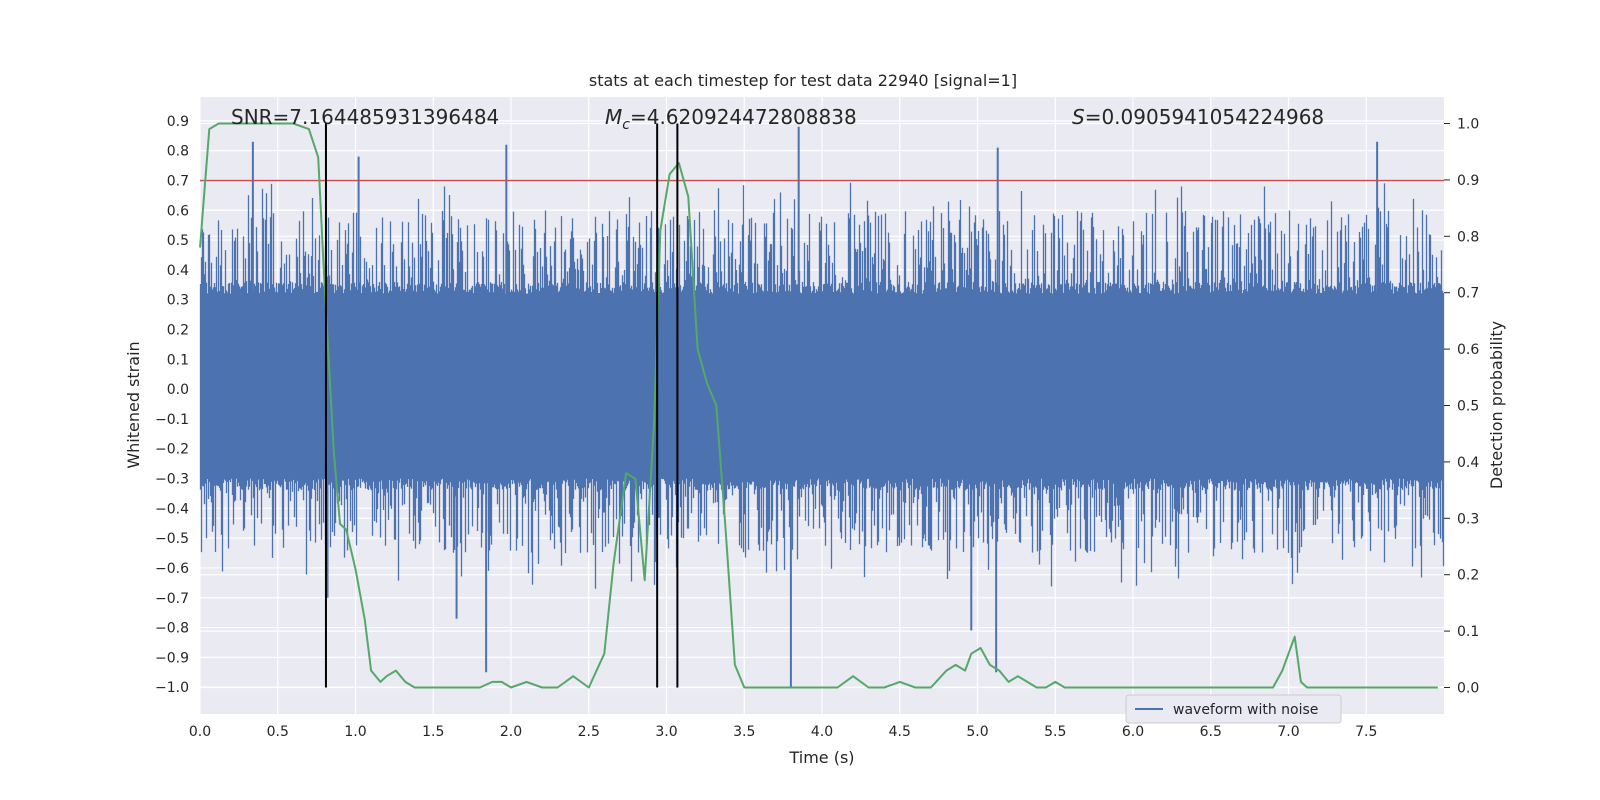  Describe the element at coordinates (433, 732) in the screenshot. I see `x-tick-label: 1.5` at that location.